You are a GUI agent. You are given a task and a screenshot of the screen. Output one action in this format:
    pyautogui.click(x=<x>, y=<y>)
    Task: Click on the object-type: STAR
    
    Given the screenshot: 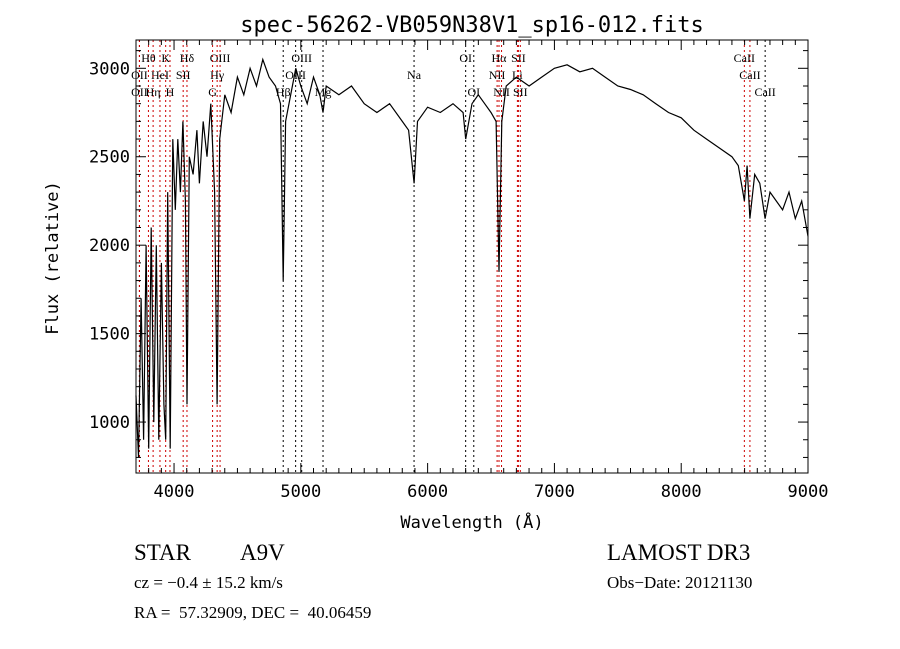 What is the action you would take?
    pyautogui.click(x=162, y=552)
    